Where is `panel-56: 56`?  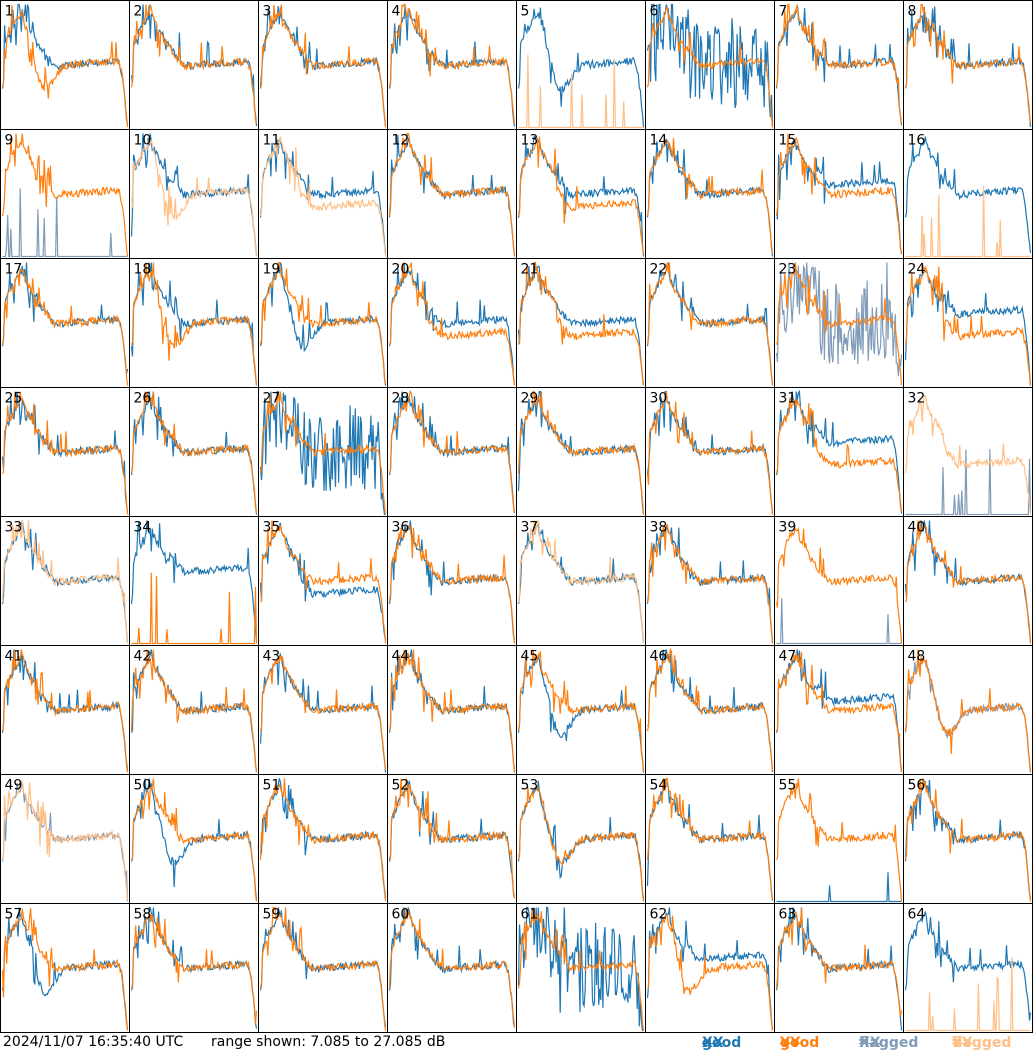 panel-56: 56 is located at coordinates (968, 839).